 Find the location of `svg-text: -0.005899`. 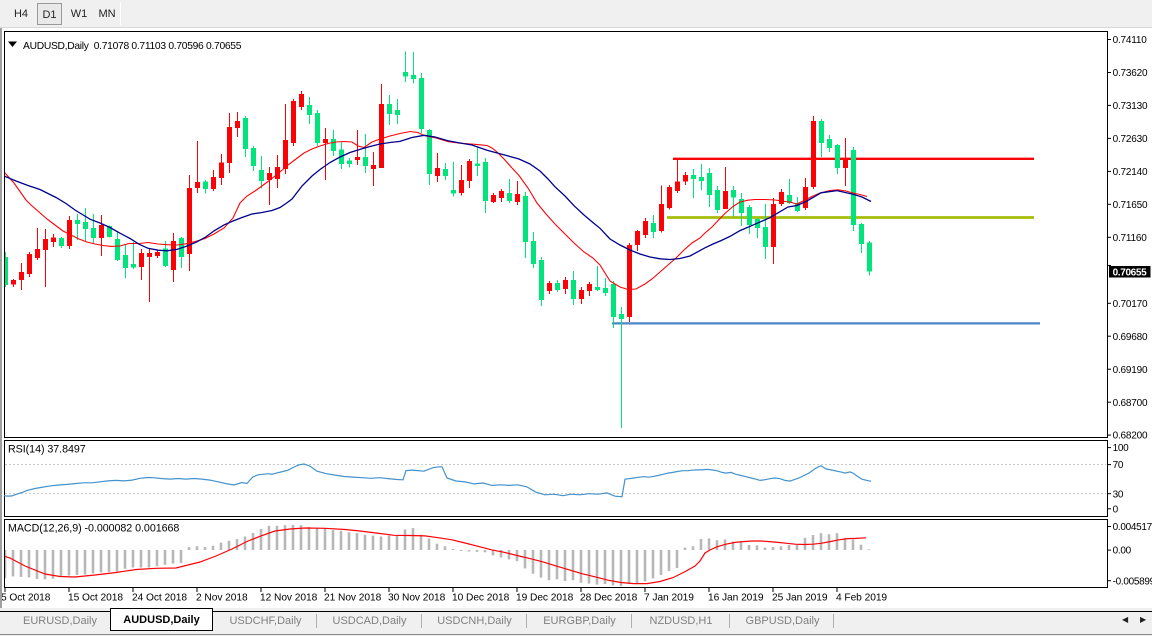

svg-text: -0.005899 is located at coordinates (1132, 581).